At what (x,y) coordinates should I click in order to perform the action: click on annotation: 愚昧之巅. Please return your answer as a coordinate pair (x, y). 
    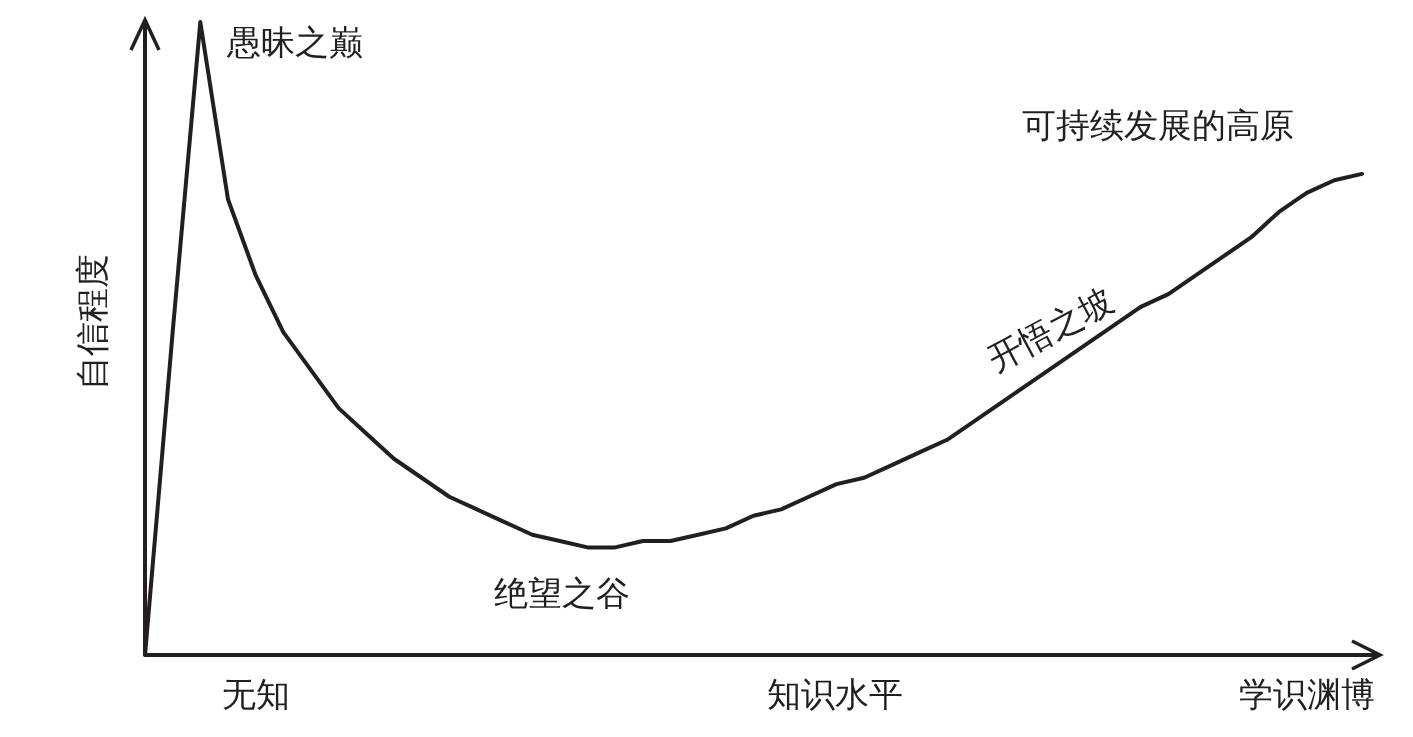
    Looking at the image, I should click on (294, 41).